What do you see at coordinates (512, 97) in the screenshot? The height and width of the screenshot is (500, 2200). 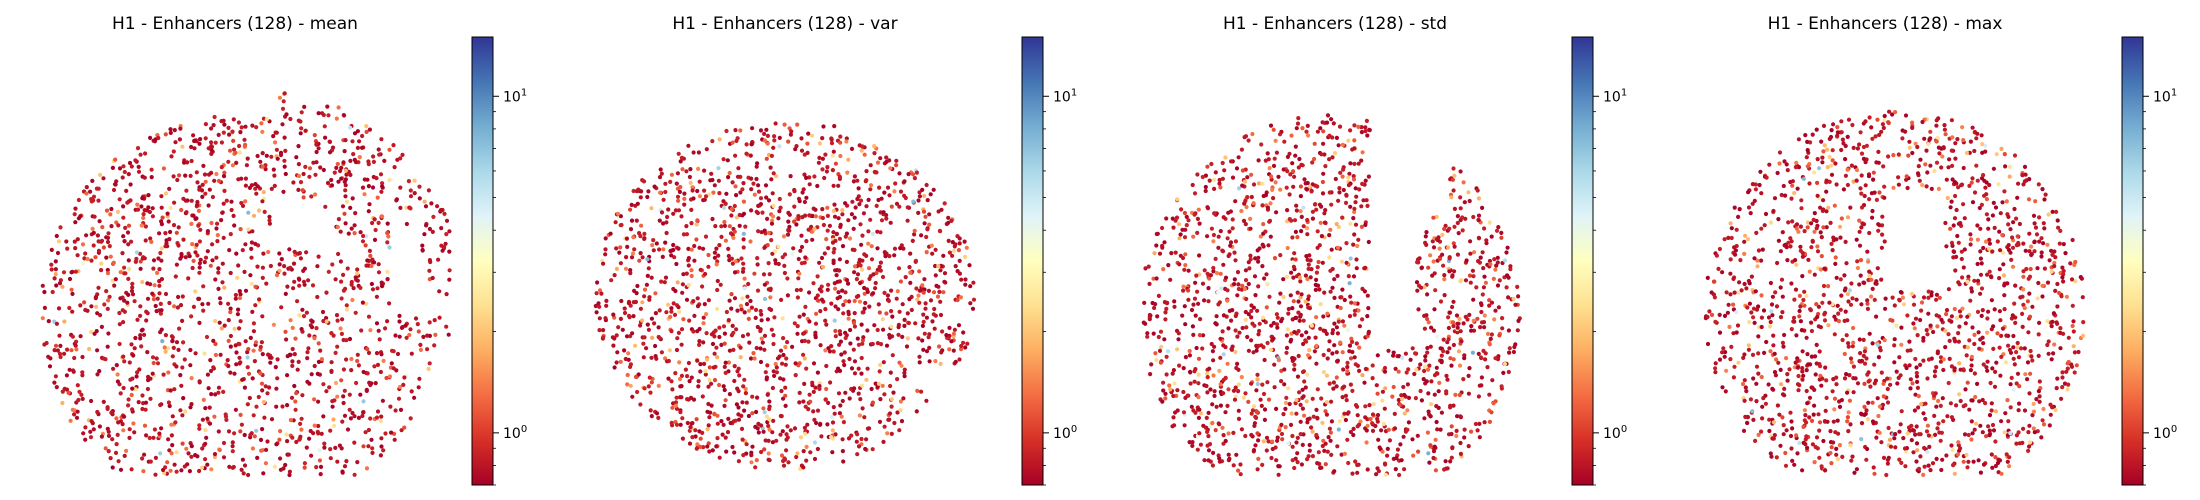 I see `tick-base: 10` at bounding box center [512, 97].